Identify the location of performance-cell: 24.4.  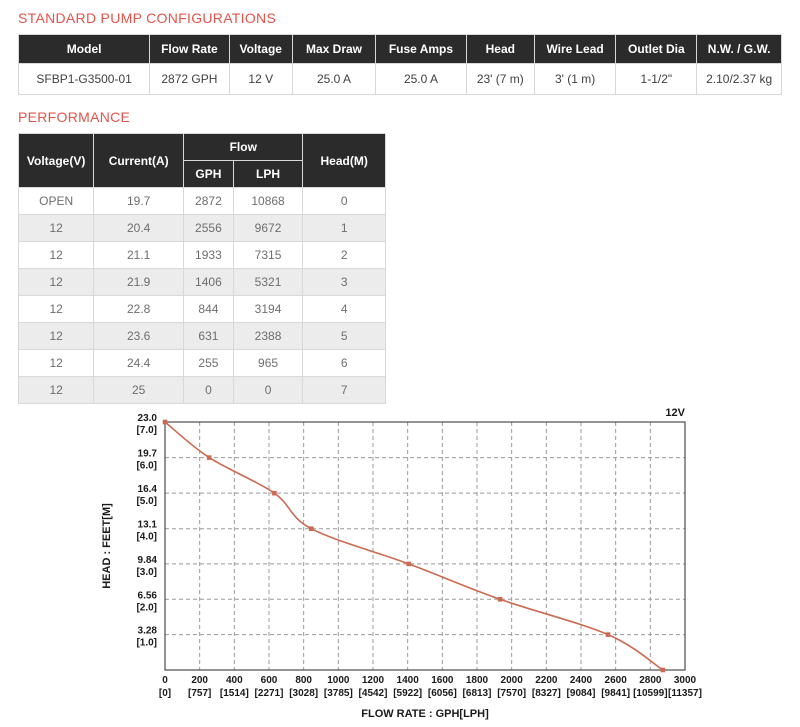
(139, 363).